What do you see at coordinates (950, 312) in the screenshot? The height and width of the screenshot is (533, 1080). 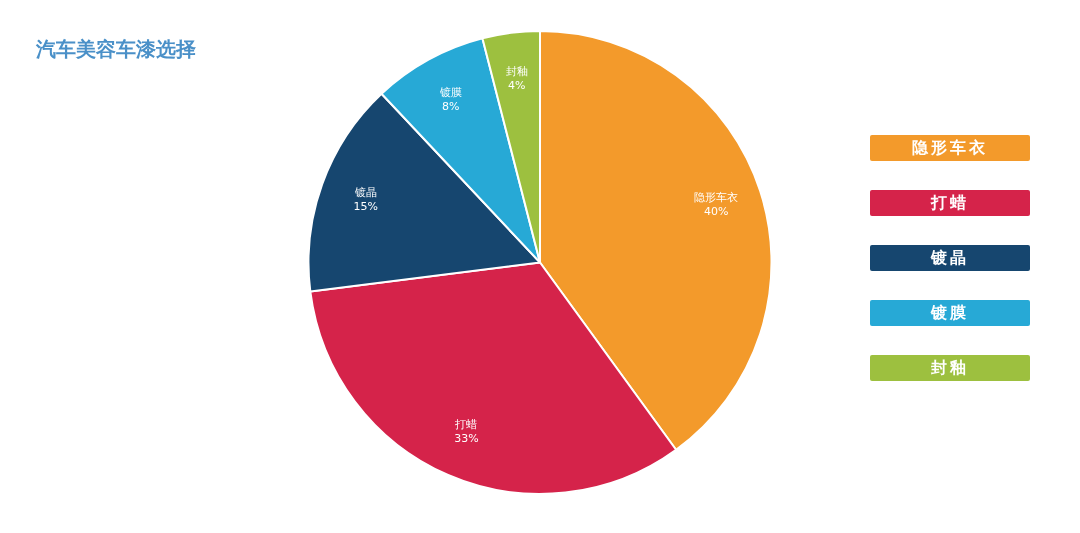 I see `category-label: 镀膜` at bounding box center [950, 312].